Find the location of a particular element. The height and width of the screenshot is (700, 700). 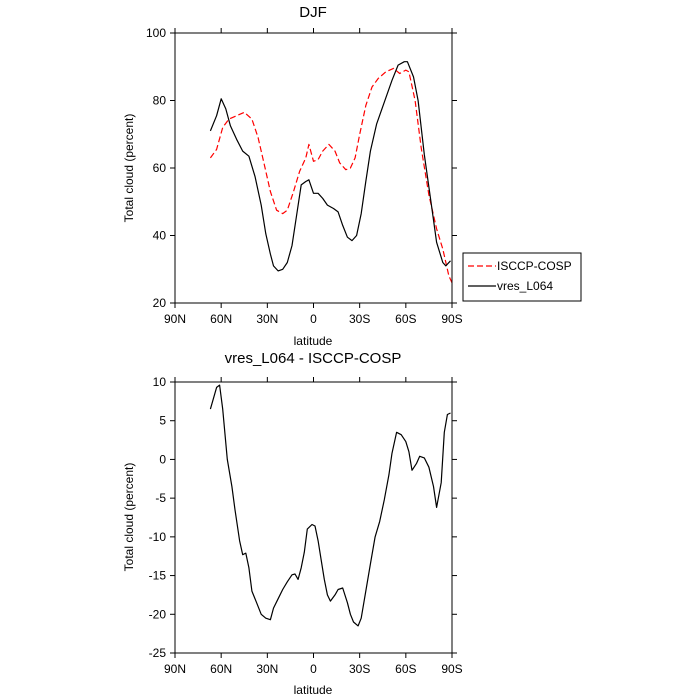

panel1-ytick-label: 40 is located at coordinates (160, 236).